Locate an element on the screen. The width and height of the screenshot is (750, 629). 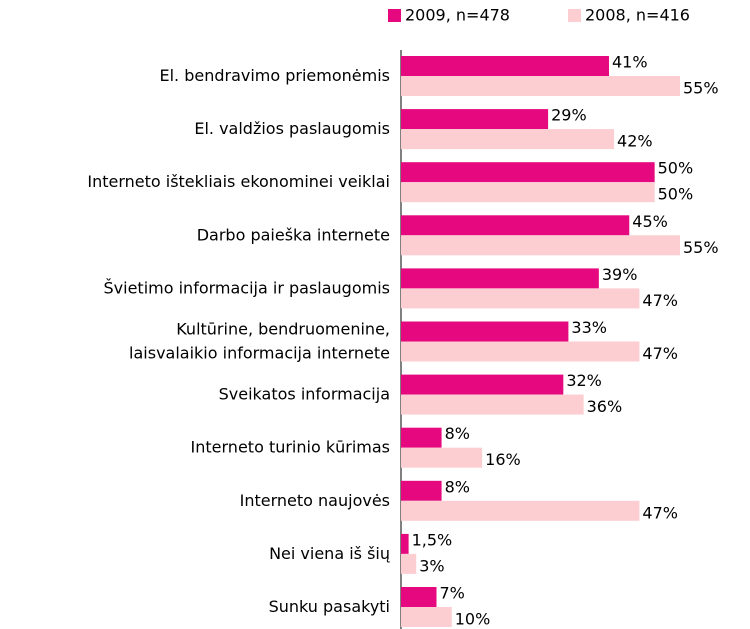
category-label: Sveikatos informacija is located at coordinates (304, 393).